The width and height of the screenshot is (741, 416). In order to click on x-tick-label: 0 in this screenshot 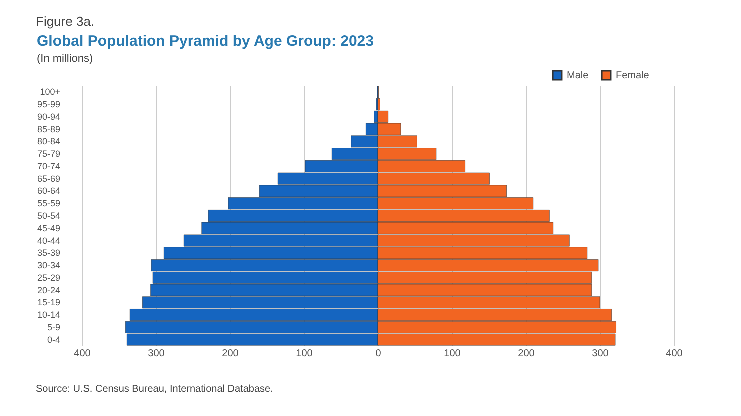, I will do `click(379, 354)`.